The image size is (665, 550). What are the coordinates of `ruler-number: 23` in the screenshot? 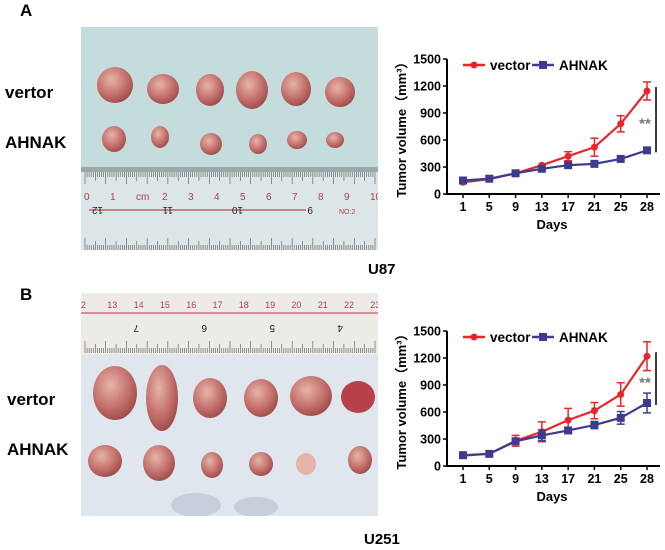 It's located at (374, 305).